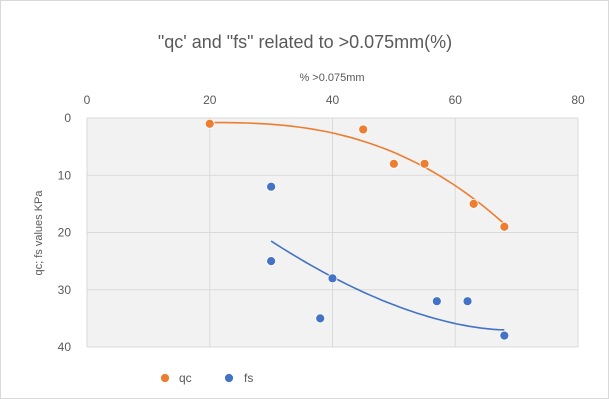 Image resolution: width=609 pixels, height=399 pixels. I want to click on legend-marker-fs, so click(229, 378).